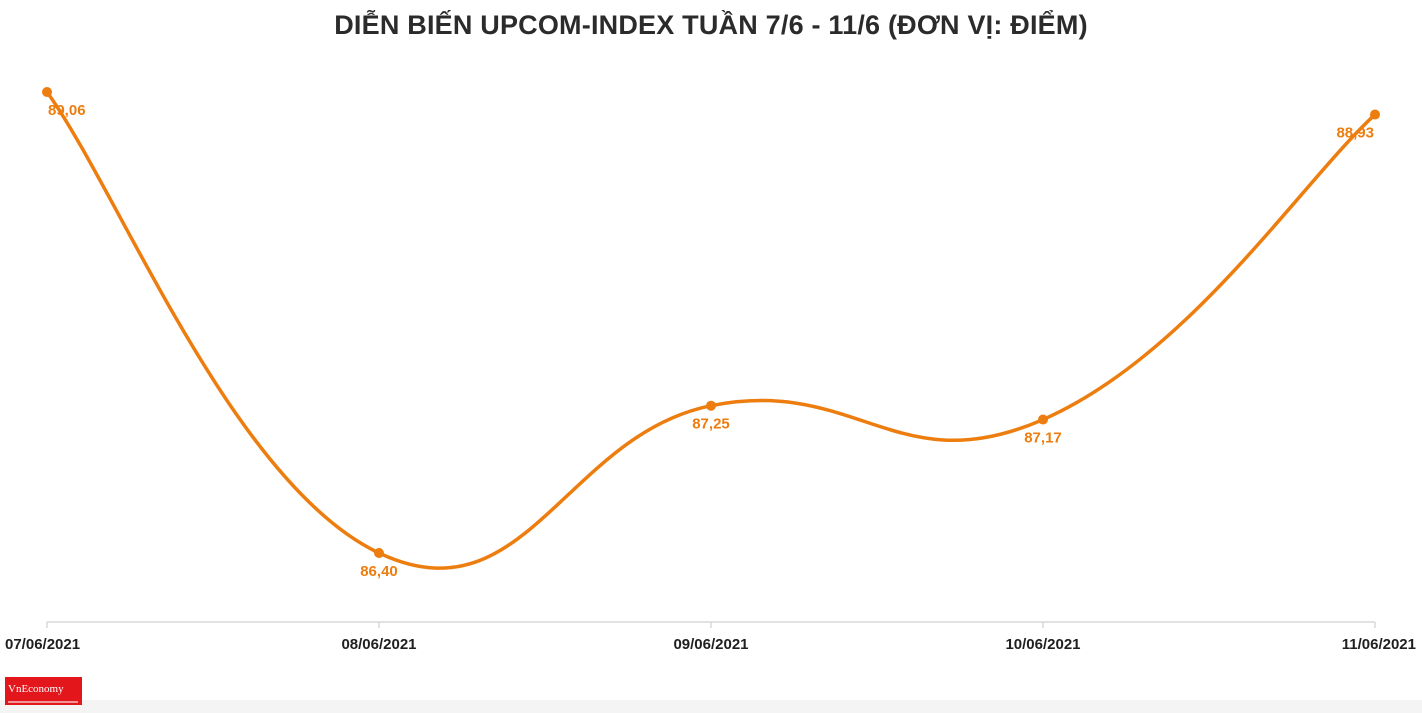 Image resolution: width=1422 pixels, height=713 pixels. I want to click on x-tick-label: 08/06/2021, so click(378, 644).